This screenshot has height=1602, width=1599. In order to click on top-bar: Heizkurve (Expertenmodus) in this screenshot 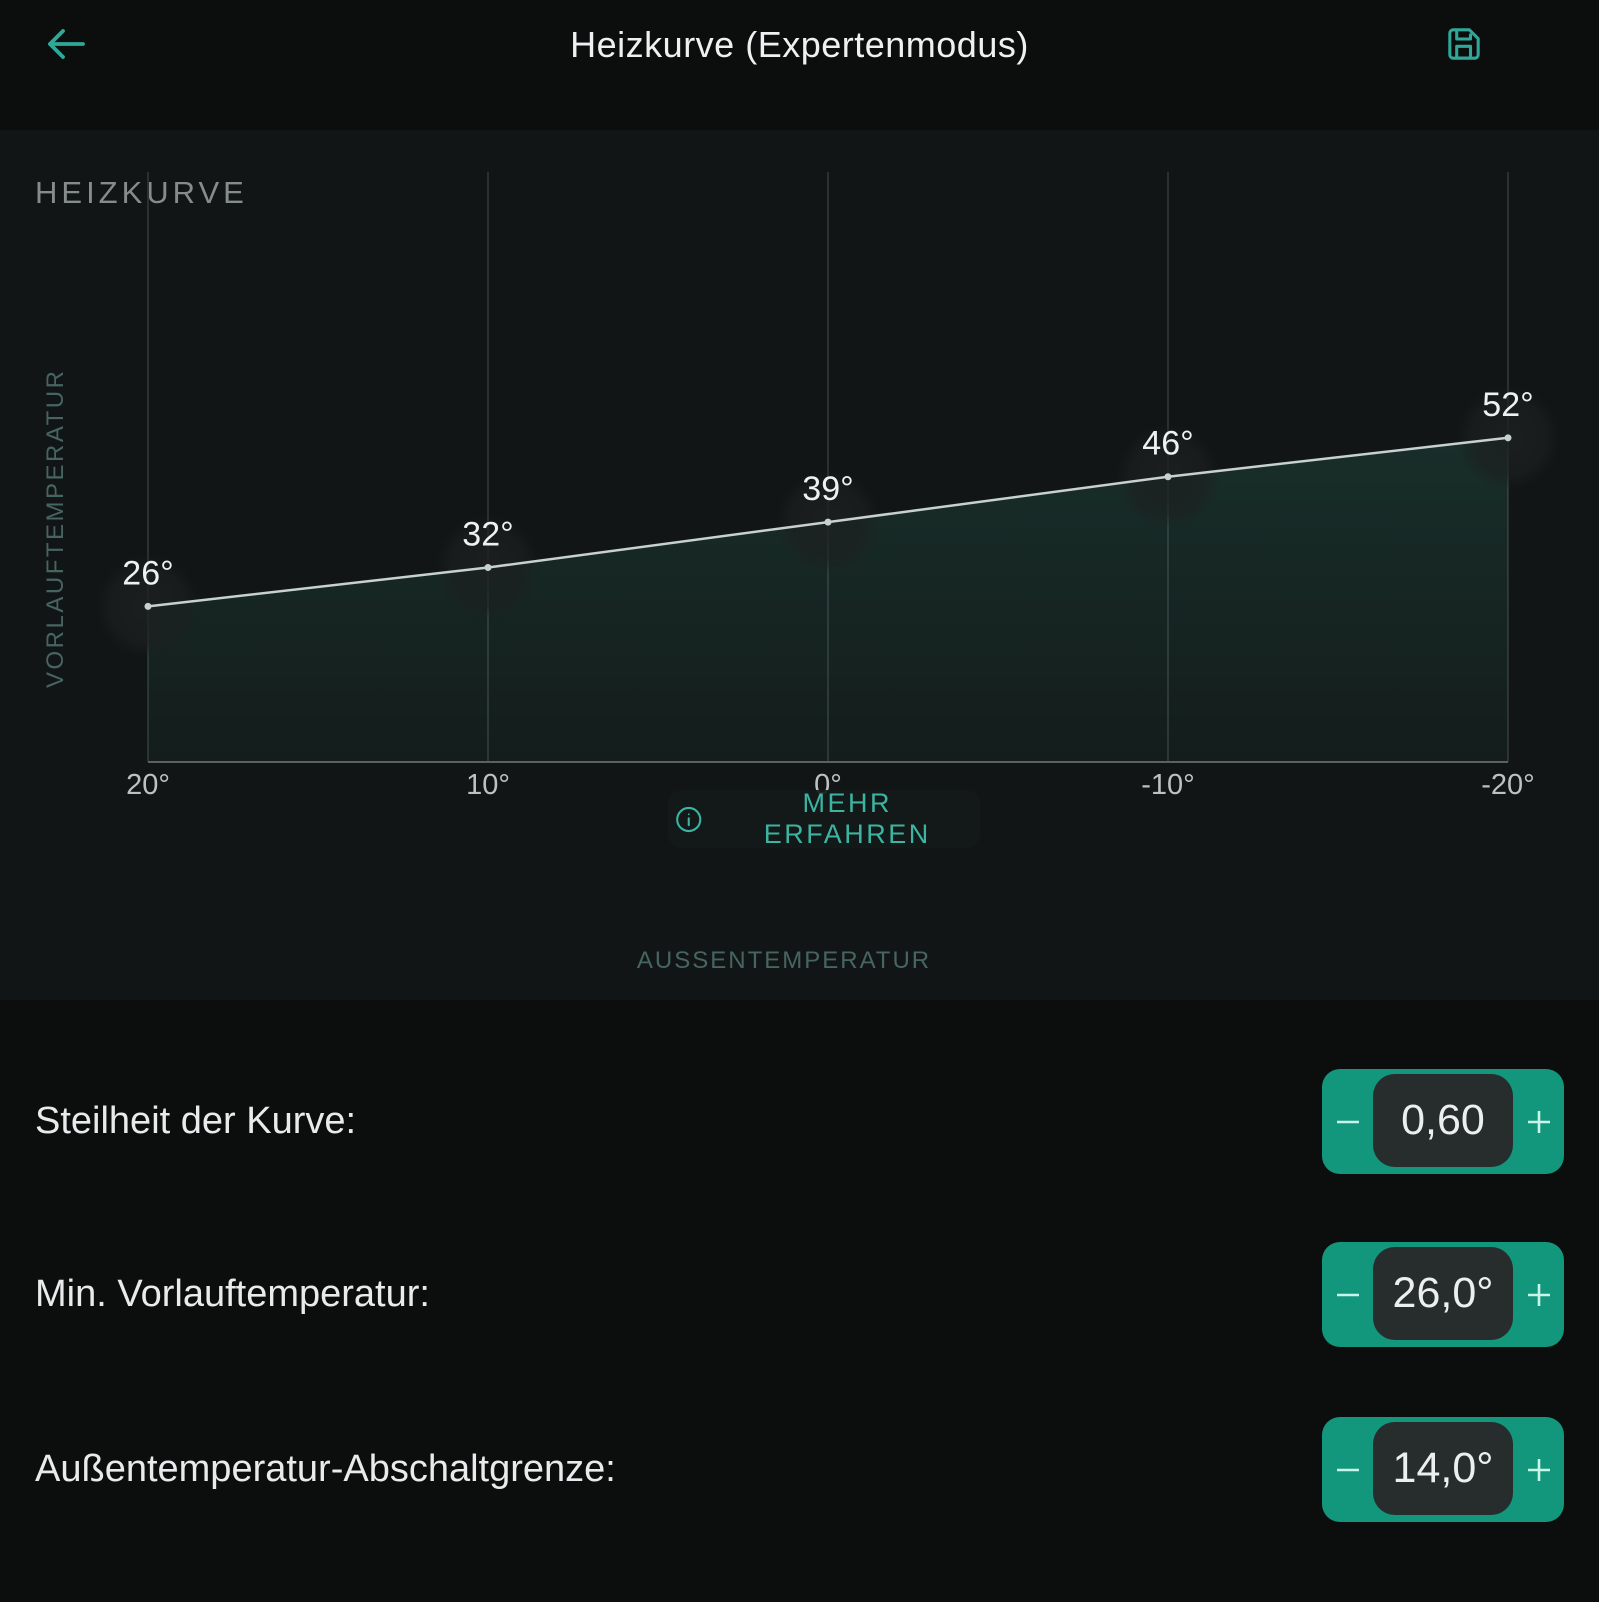, I will do `click(799, 45)`.